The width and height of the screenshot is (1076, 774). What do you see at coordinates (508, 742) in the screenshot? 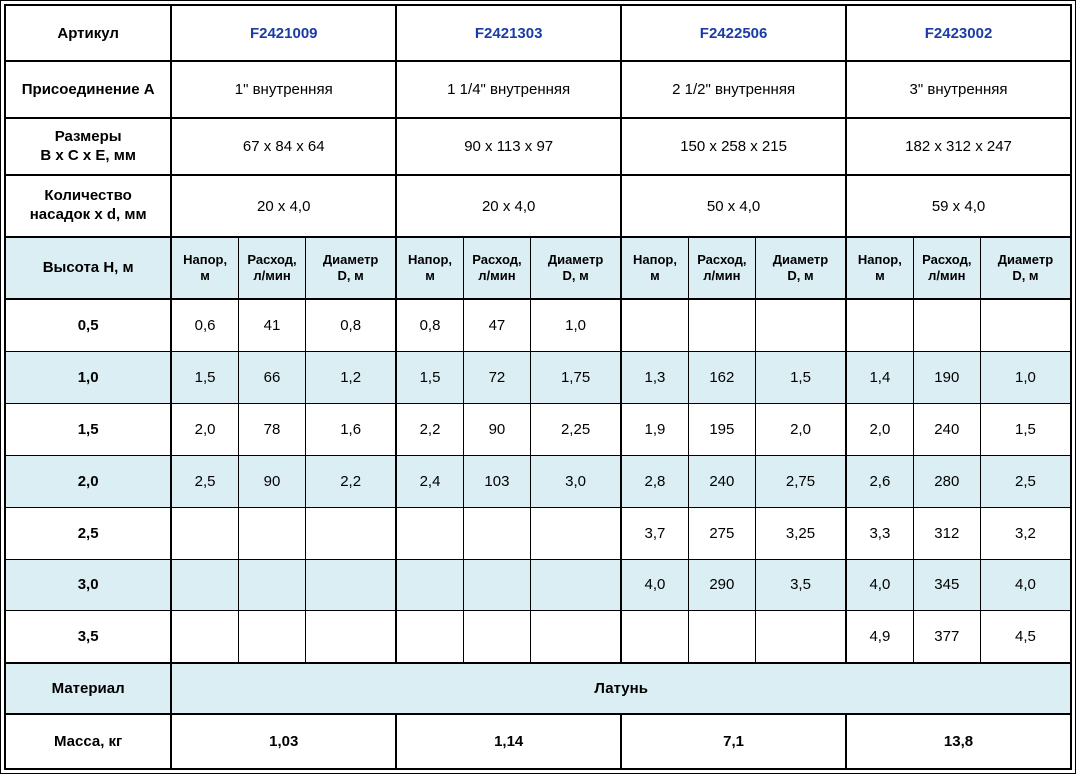
I see `mass-value: 1,14` at bounding box center [508, 742].